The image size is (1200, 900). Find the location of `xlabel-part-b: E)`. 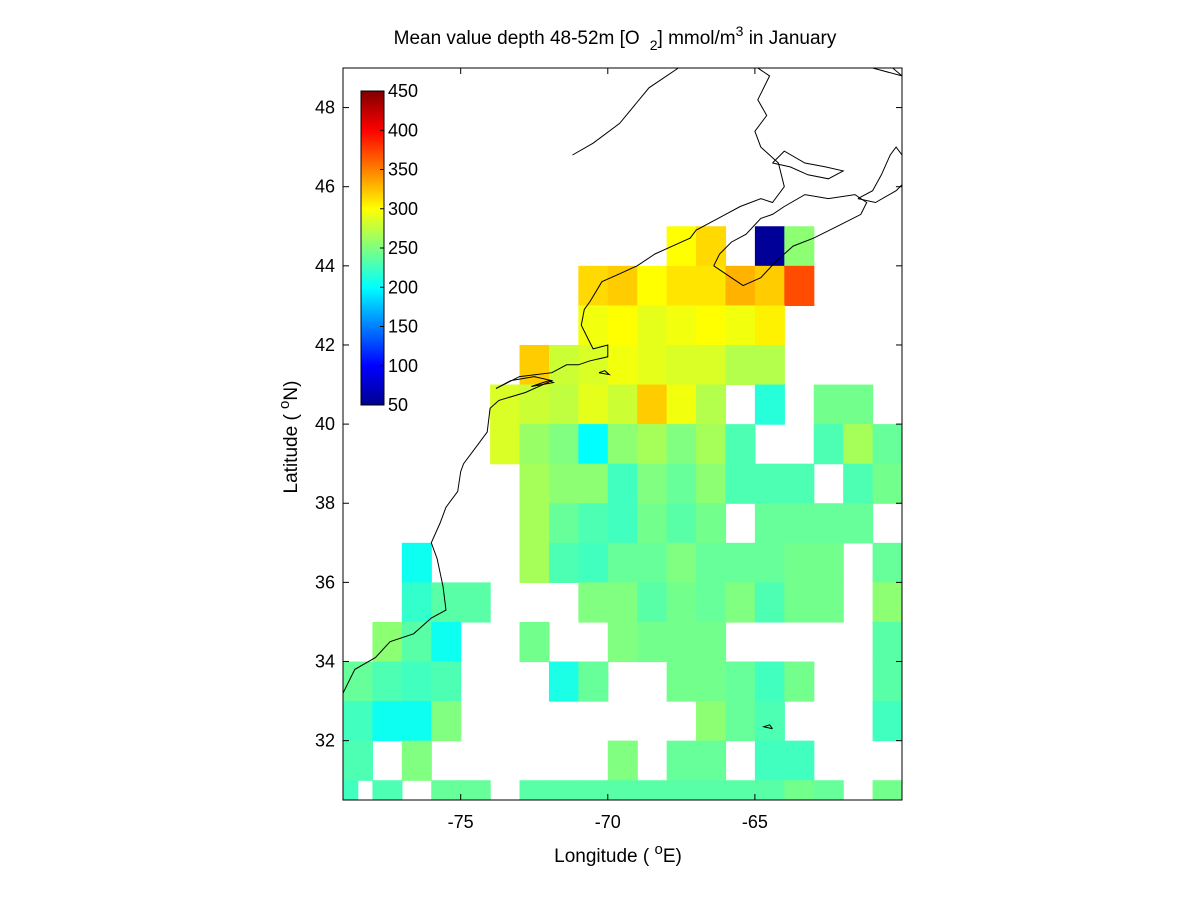

xlabel-part-b: E) is located at coordinates (672, 856).